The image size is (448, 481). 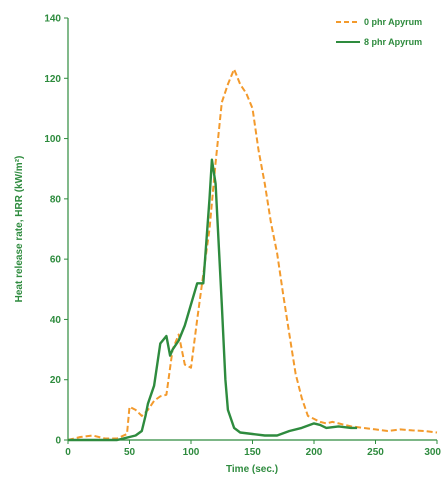 I want to click on x-tick-label-2: 100, so click(x=191, y=452).